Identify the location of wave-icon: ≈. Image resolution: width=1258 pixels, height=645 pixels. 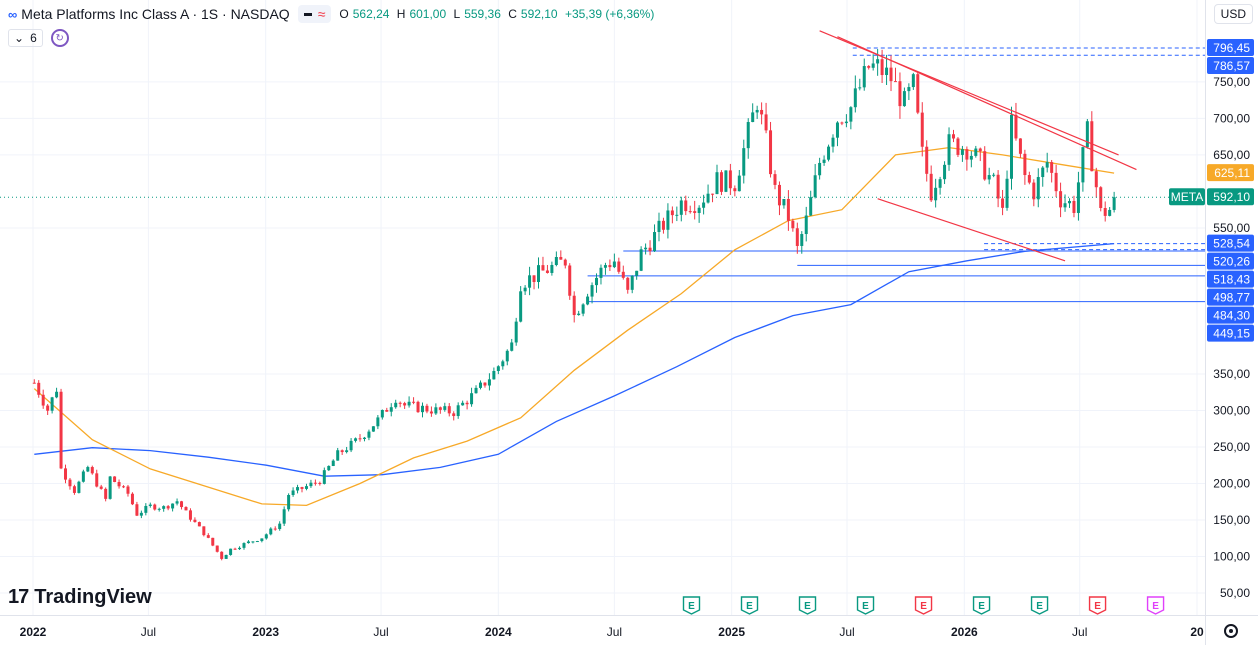
(321, 14).